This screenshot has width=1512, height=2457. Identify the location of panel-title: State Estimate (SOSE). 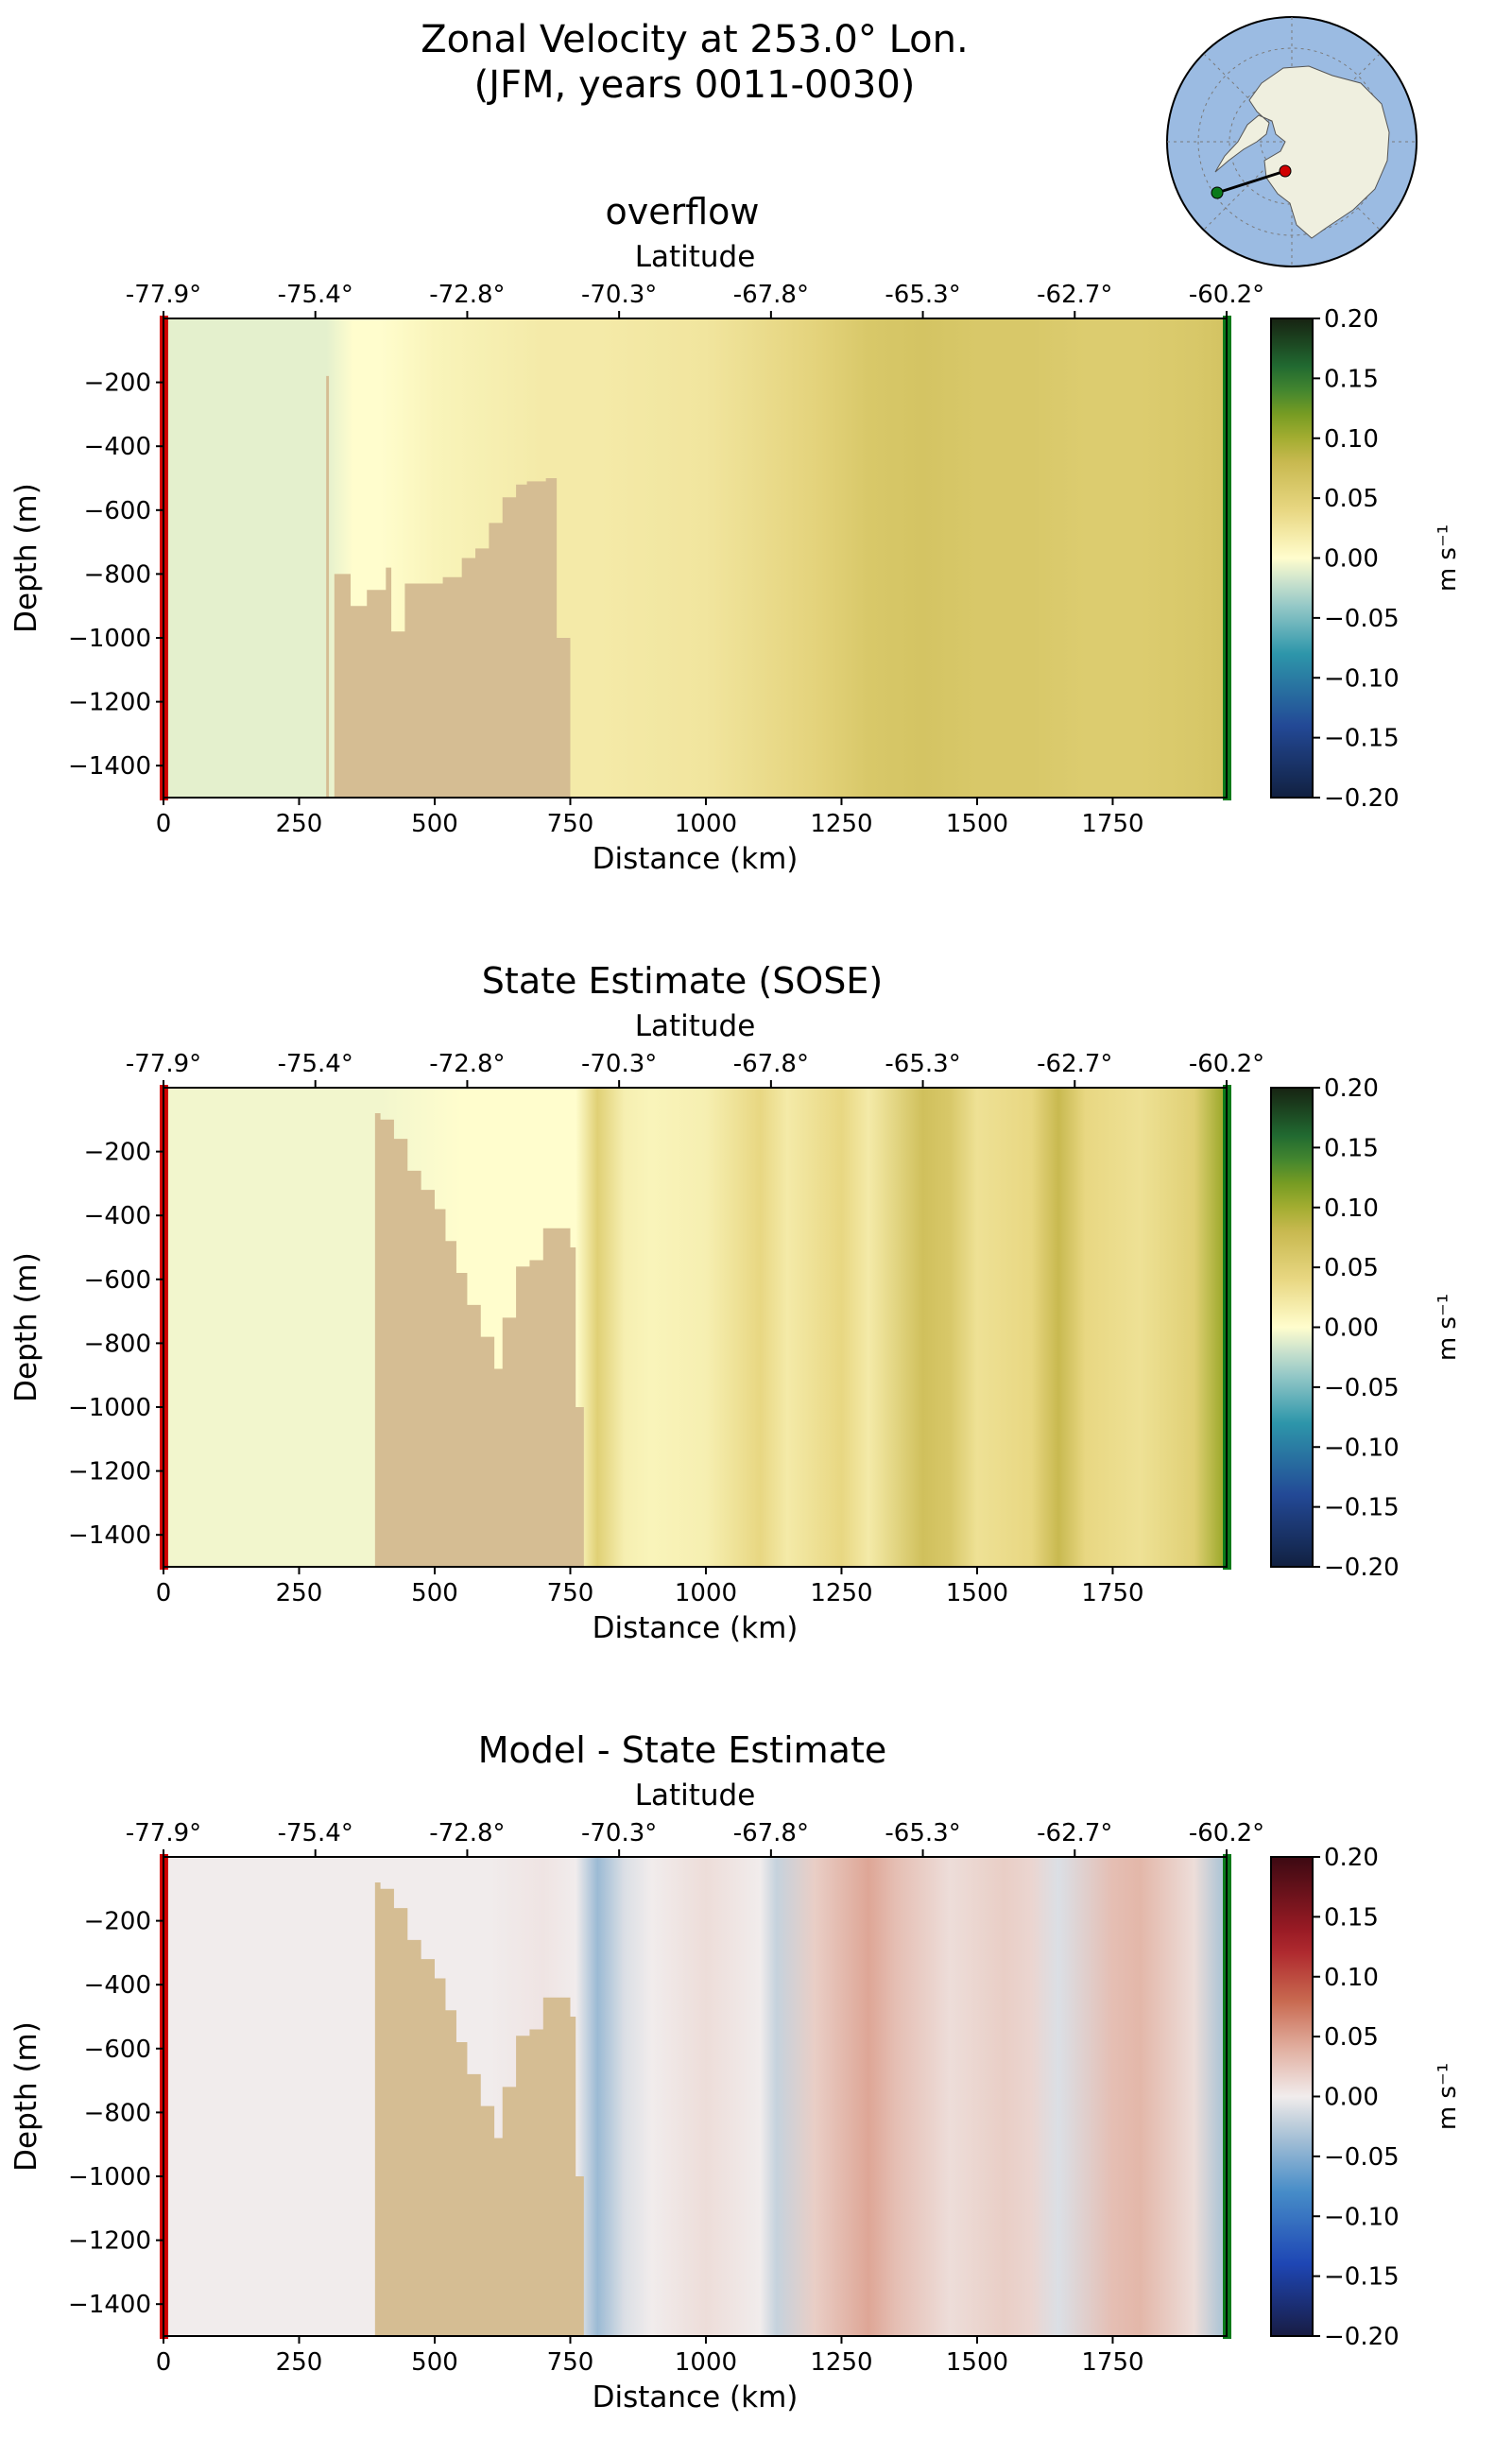
(682, 981).